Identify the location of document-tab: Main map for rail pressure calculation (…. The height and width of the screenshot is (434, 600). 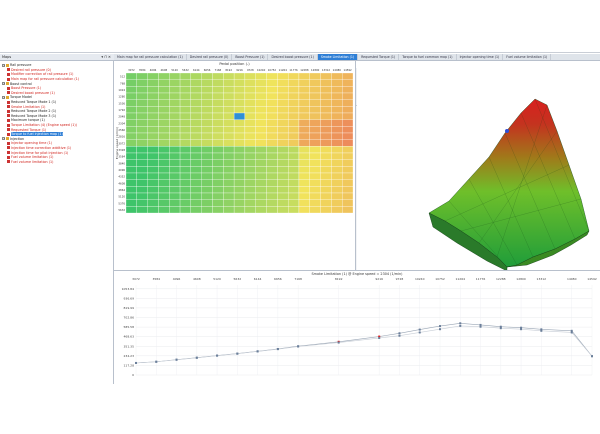
(150, 57).